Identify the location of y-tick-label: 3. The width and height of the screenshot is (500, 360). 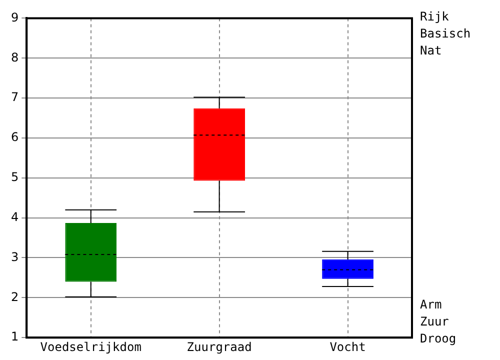
(14, 257).